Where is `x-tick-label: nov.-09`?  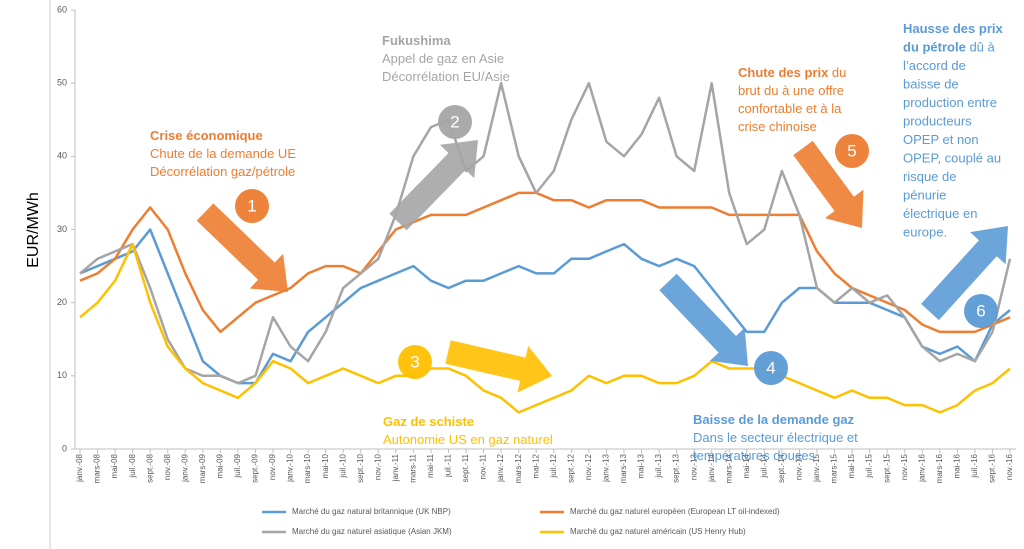
x-tick-label: nov.-09 is located at coordinates (272, 466).